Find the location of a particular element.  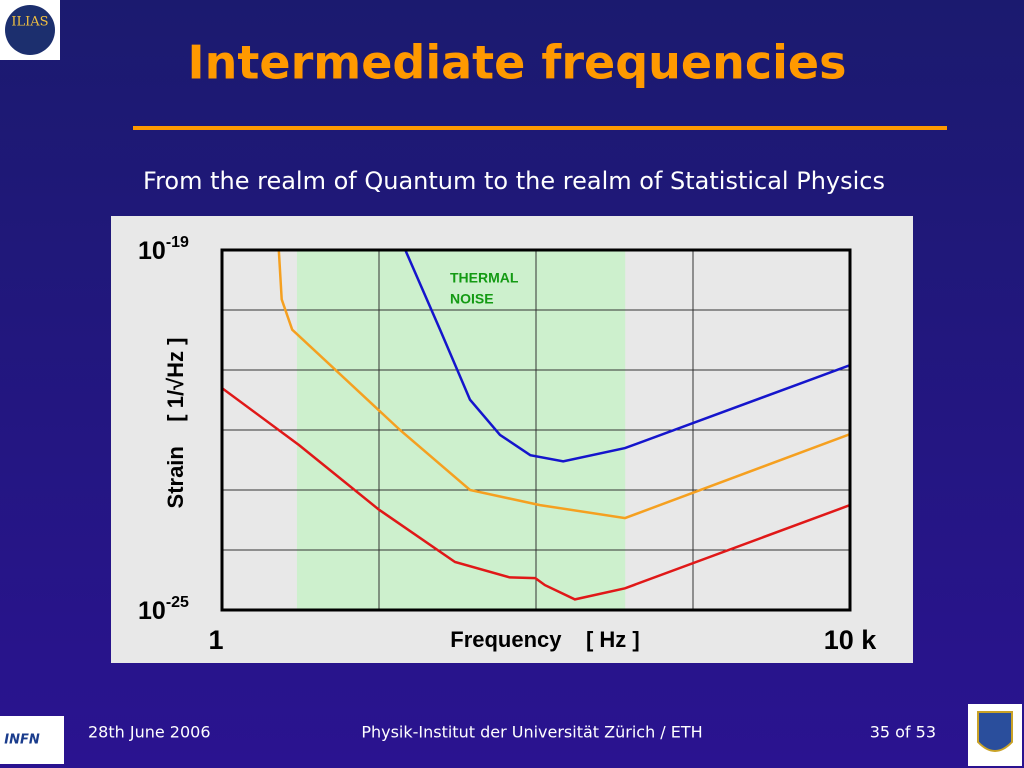

y-tick-label: 10-25 is located at coordinates (163, 609).